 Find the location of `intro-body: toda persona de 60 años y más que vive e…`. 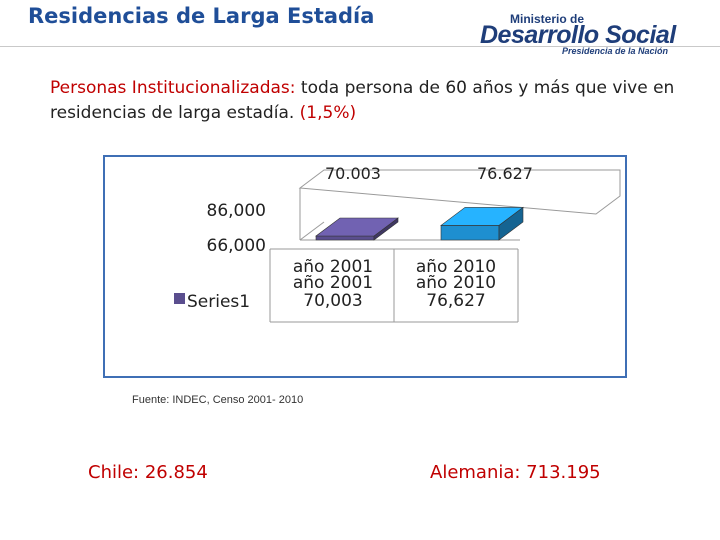

intro-body: toda persona de 60 años y más que vive e… is located at coordinates (362, 100).